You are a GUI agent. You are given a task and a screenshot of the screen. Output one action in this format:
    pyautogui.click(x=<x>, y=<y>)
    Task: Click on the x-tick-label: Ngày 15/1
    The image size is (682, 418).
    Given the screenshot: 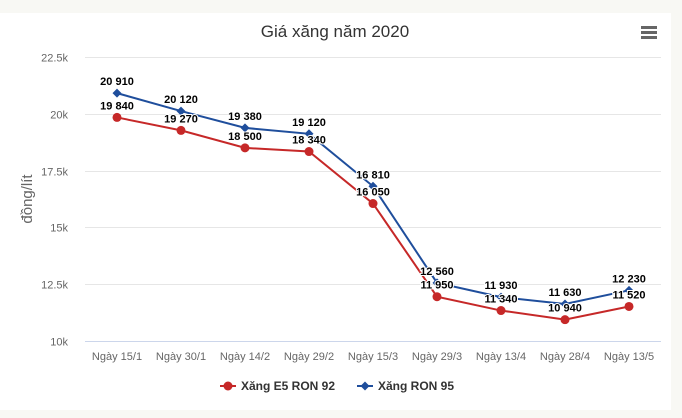 What is the action you would take?
    pyautogui.click(x=117, y=357)
    